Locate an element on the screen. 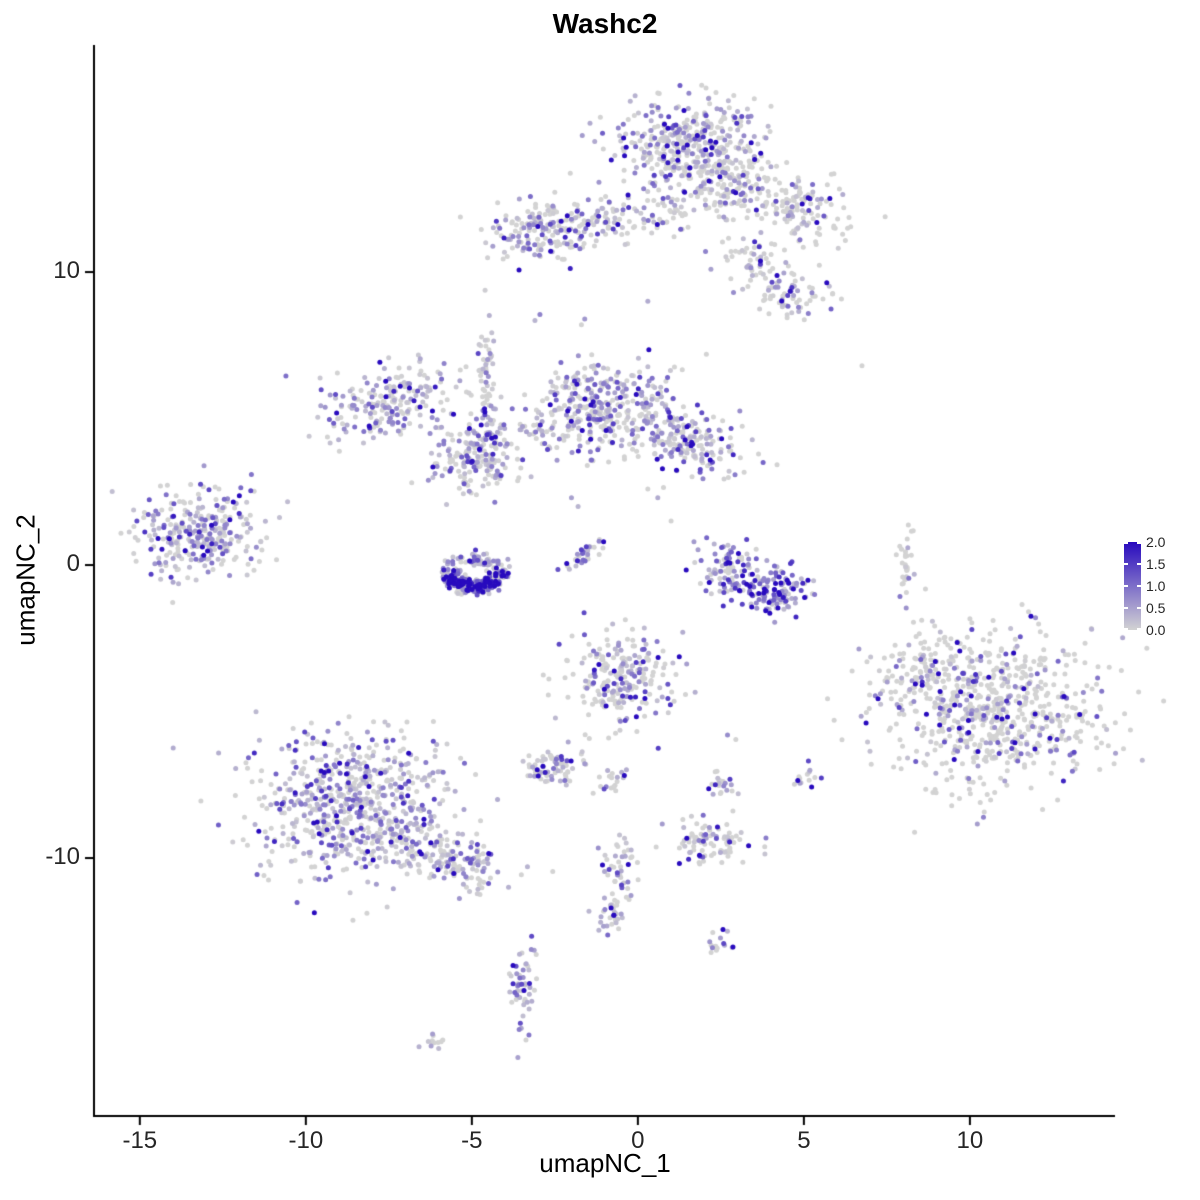 Image resolution: width=1200 pixels, height=1200 pixels. x-tick-label: -15 is located at coordinates (140, 1140).